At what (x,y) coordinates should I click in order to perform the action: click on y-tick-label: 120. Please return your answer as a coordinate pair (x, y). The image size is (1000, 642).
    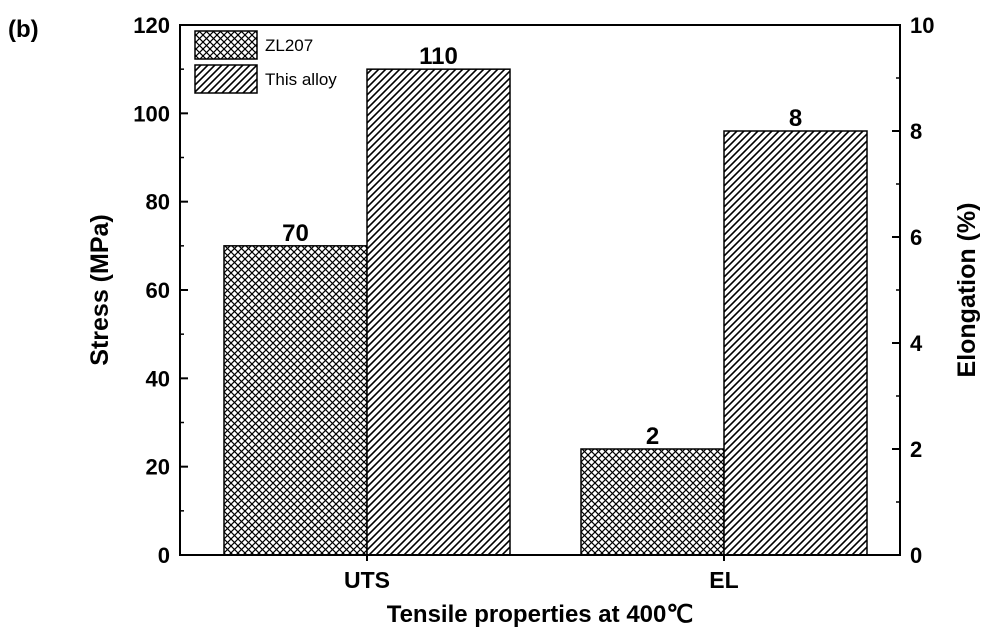
    Looking at the image, I should click on (151, 25).